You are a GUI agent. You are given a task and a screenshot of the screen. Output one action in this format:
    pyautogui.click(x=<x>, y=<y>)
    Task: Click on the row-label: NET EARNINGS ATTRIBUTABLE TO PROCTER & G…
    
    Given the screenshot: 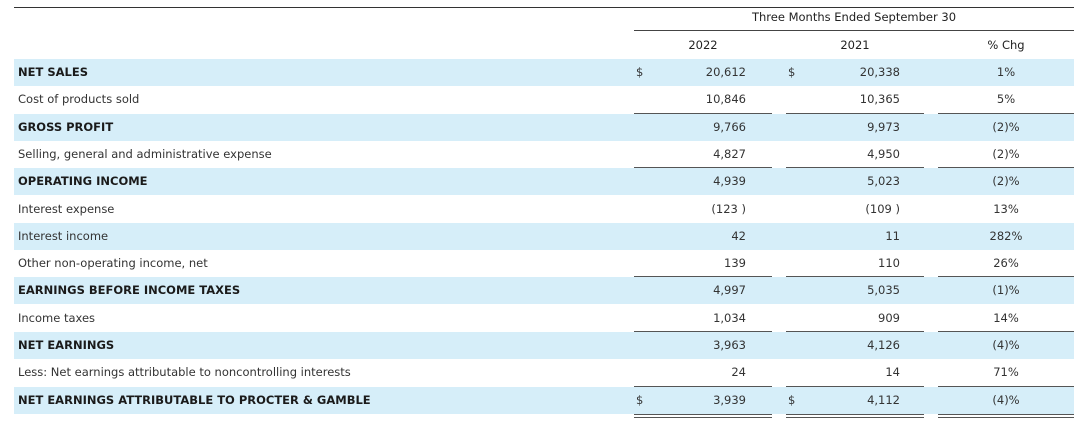 What is the action you would take?
    pyautogui.click(x=194, y=400)
    